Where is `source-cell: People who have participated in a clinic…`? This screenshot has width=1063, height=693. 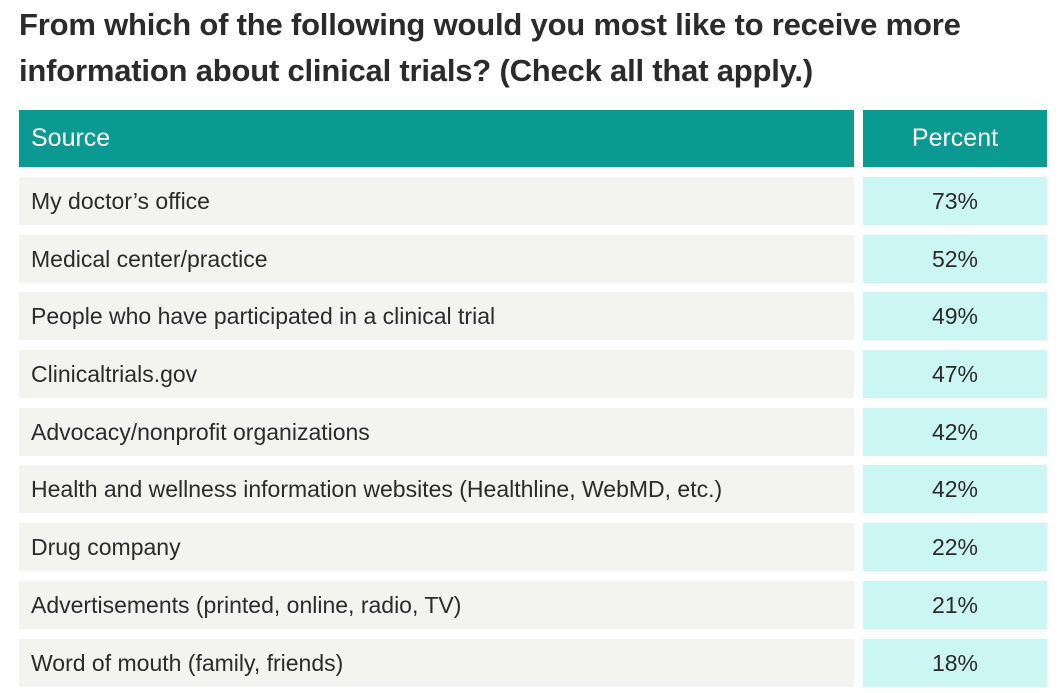 source-cell: People who have participated in a clinic… is located at coordinates (436, 316).